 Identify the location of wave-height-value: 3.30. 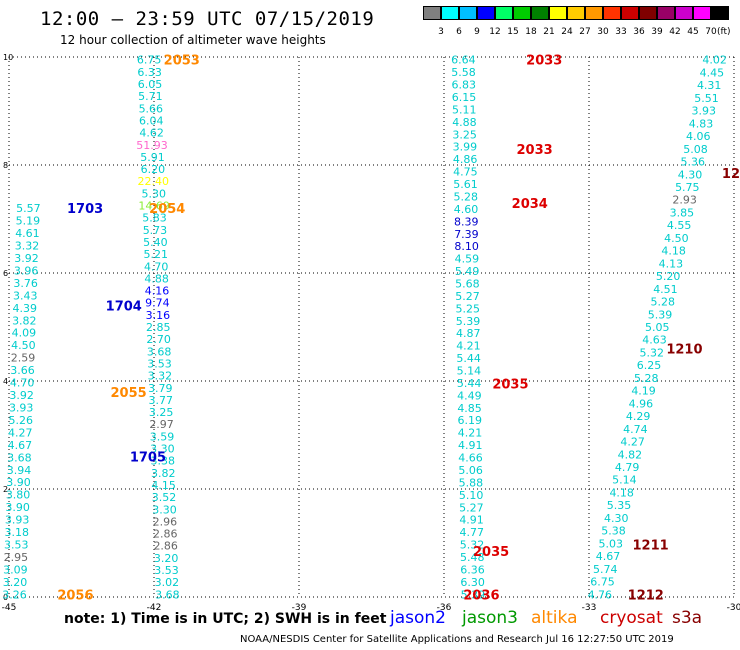
(164, 509).